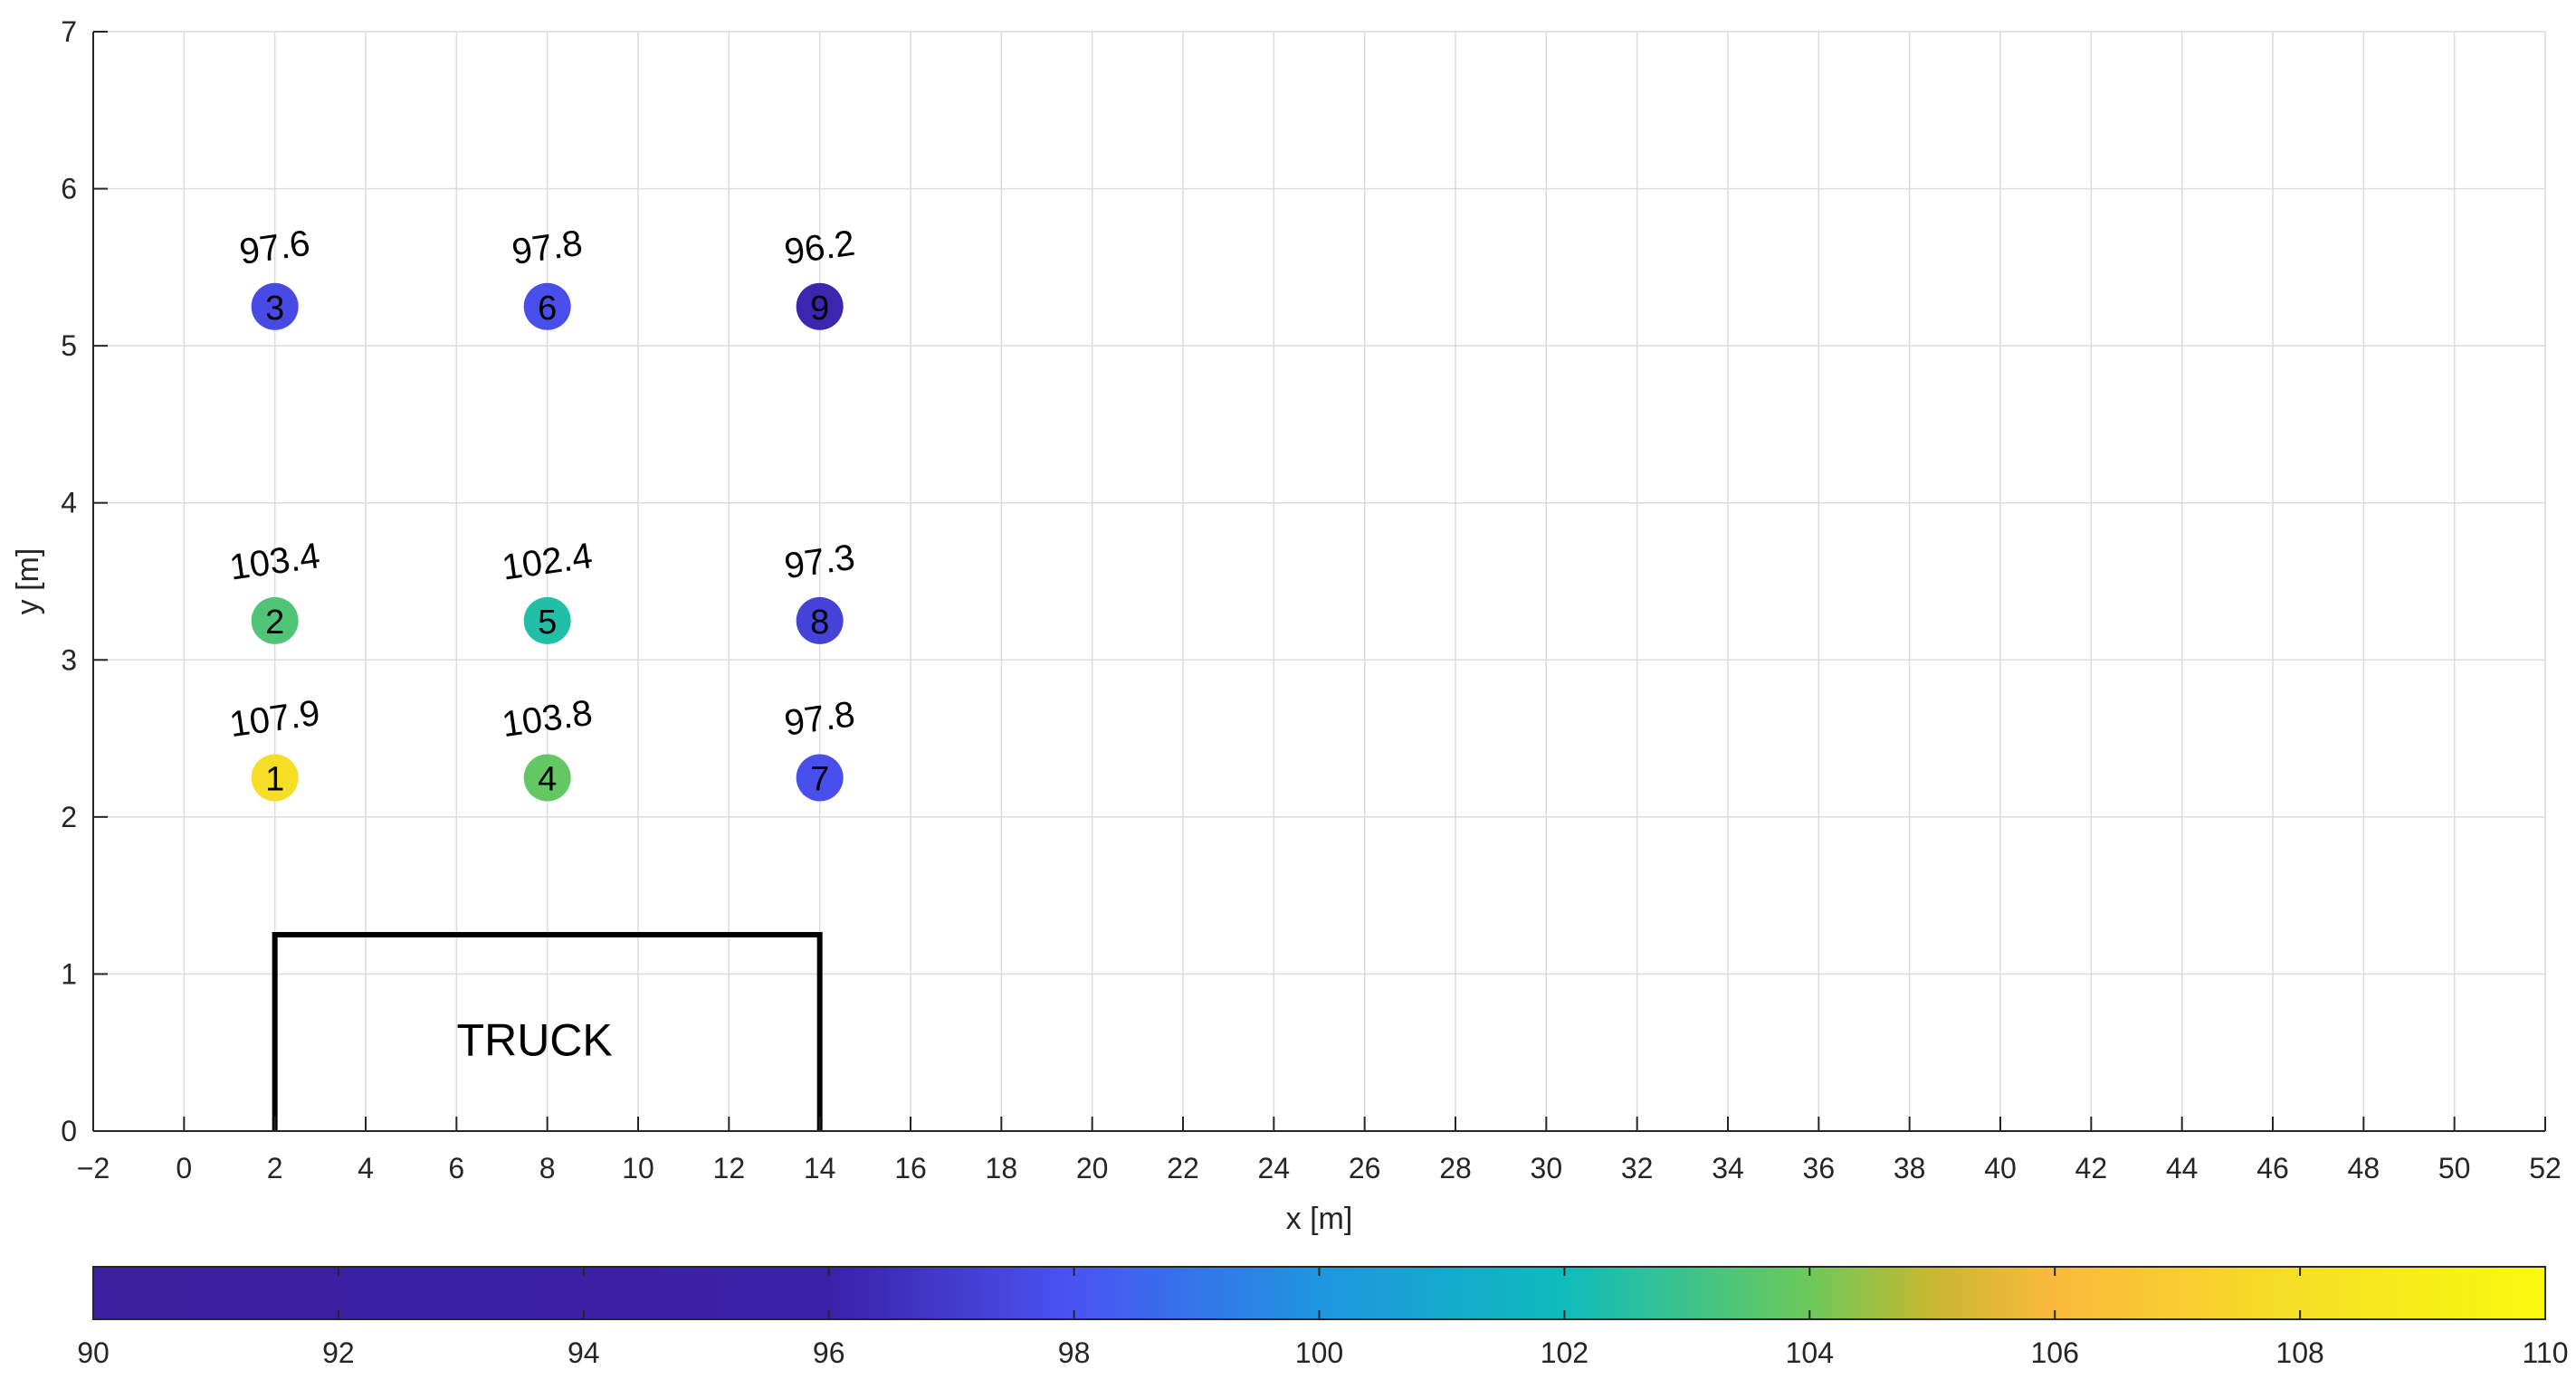 This screenshot has height=1398, width=2576. Describe the element at coordinates (911, 1168) in the screenshot. I see `x-tick-label: 16` at that location.